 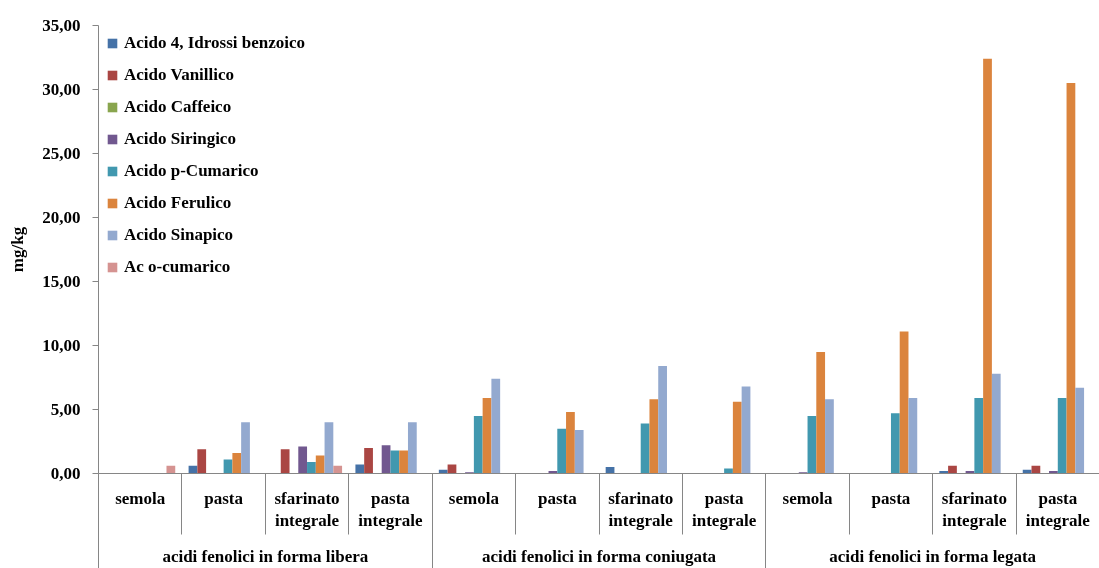 I want to click on y-tick-label: 25,00, so click(x=61, y=153).